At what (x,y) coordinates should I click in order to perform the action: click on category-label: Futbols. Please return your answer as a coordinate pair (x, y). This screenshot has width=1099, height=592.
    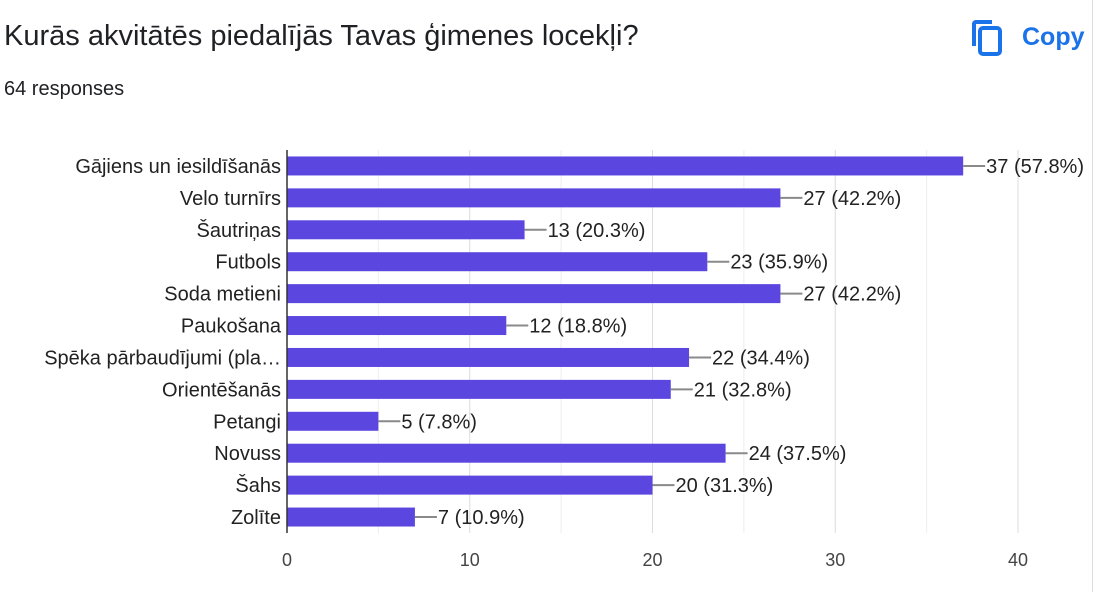
    Looking at the image, I should click on (248, 263).